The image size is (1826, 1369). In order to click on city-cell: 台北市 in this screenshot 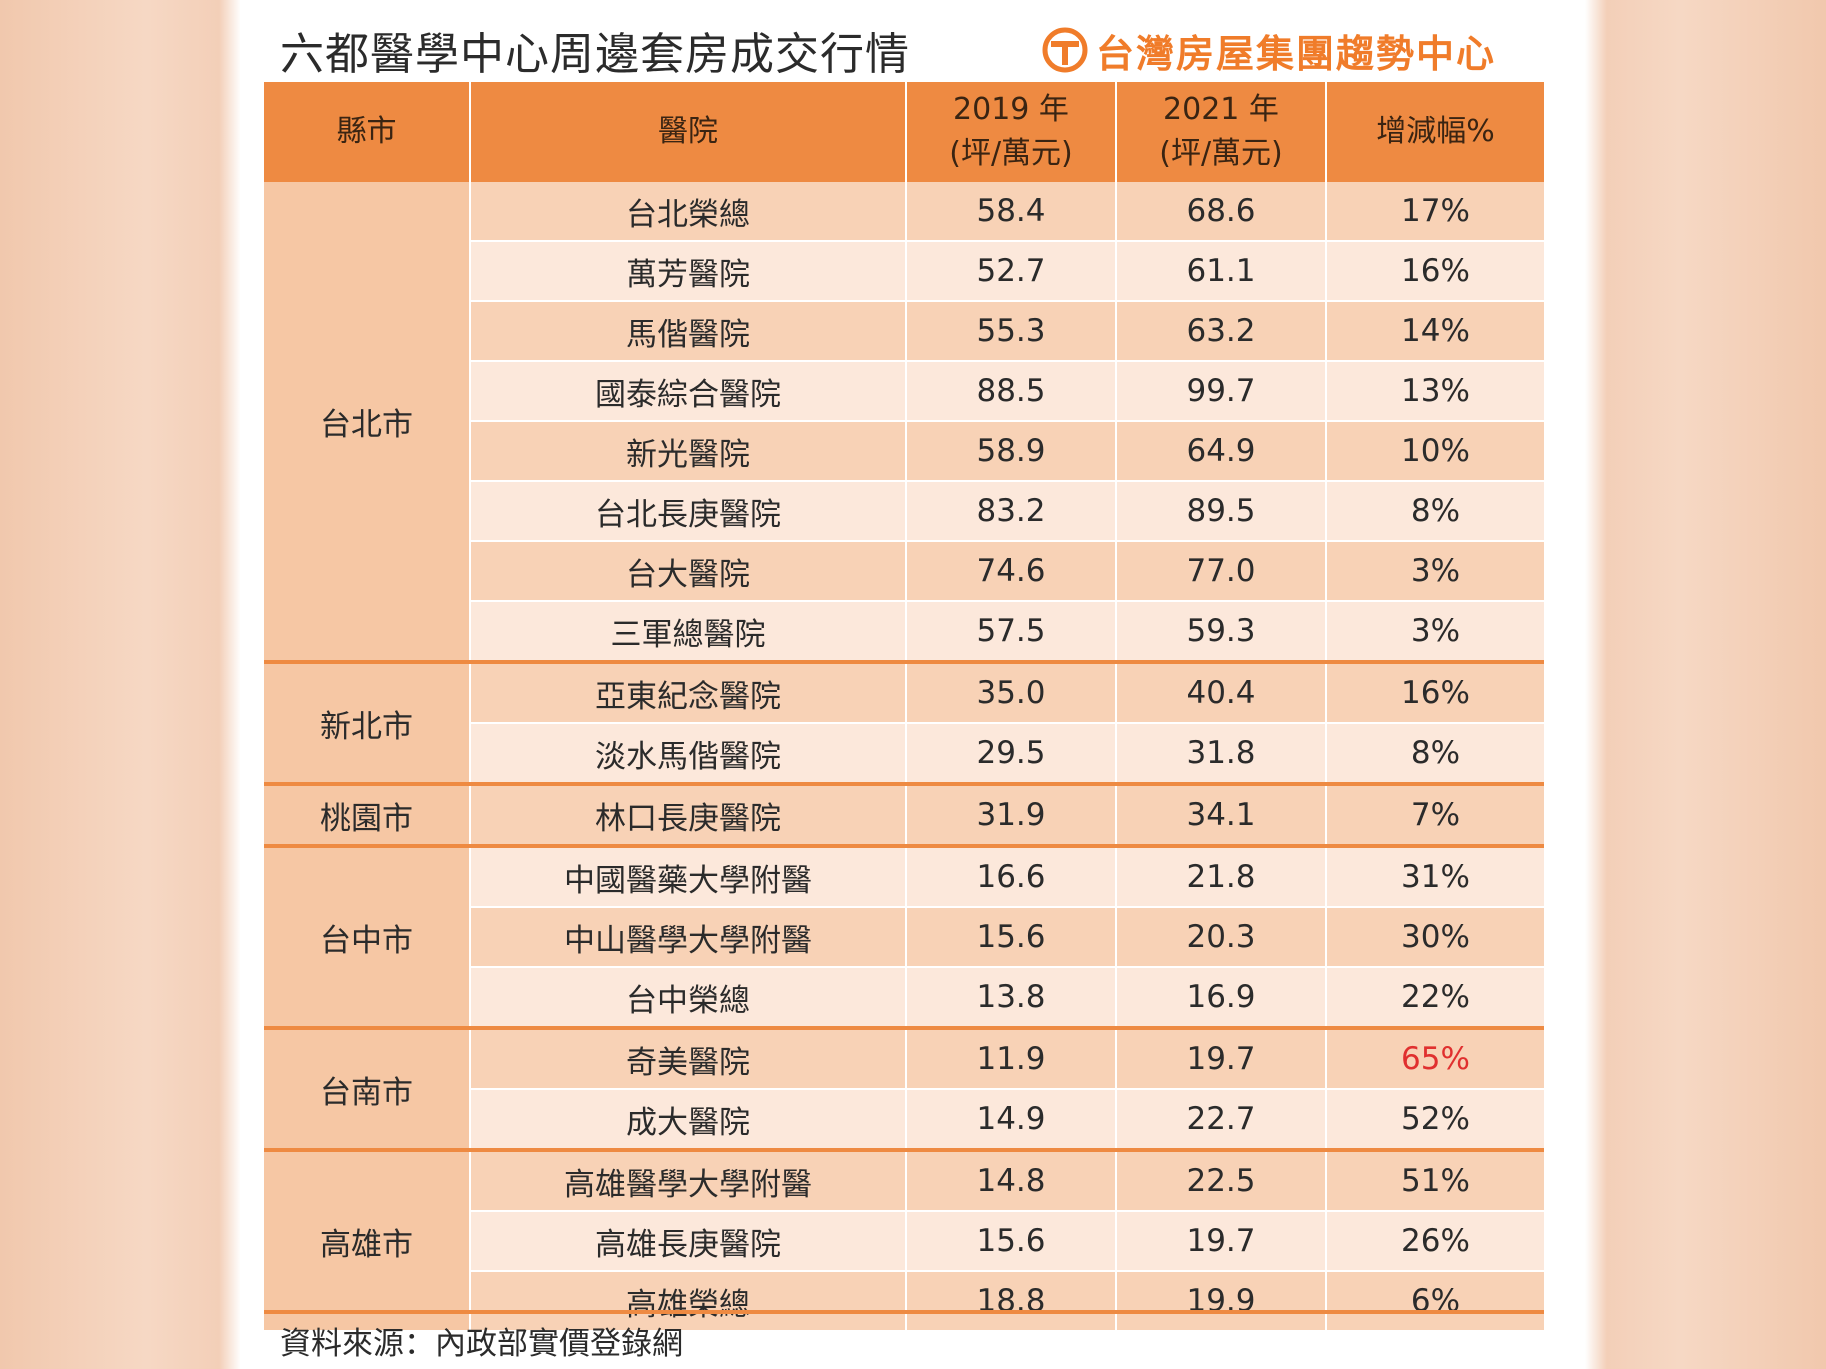, I will do `click(367, 422)`.